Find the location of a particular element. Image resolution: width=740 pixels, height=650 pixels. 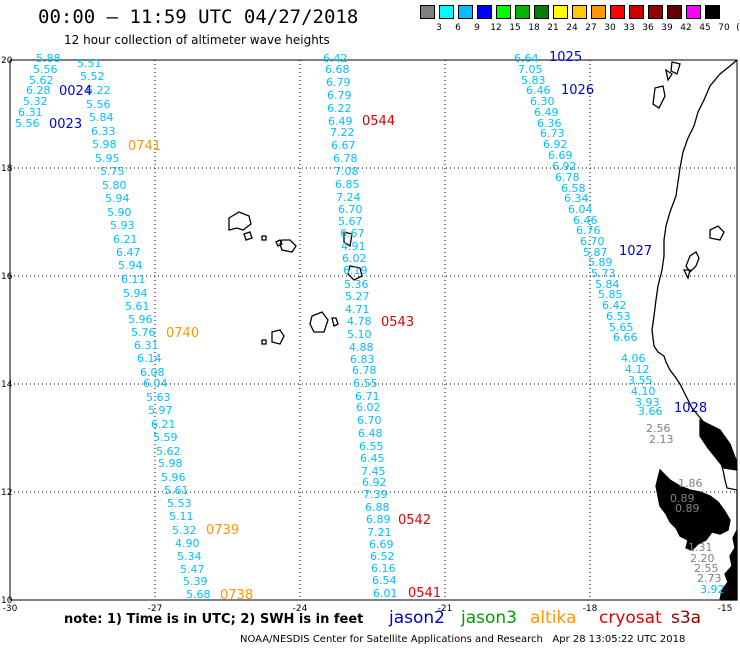

wave-height-value: 6.08 is located at coordinates (152, 372).